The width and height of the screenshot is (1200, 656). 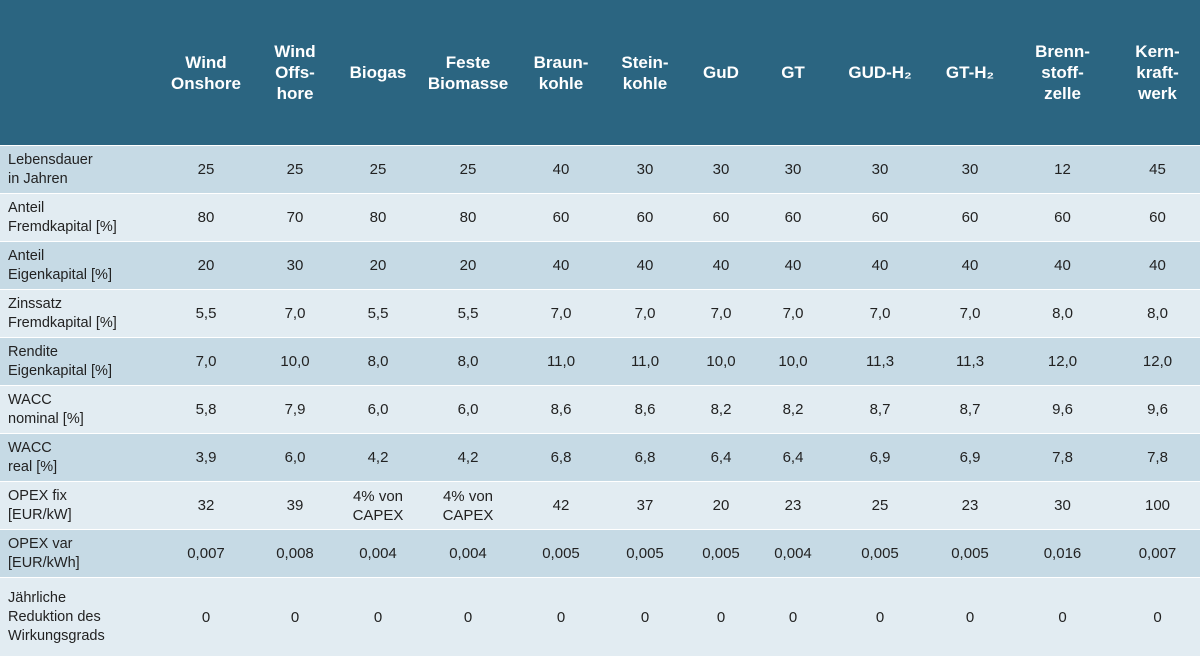 What do you see at coordinates (645, 62) in the screenshot?
I see `text-line: Stein-` at bounding box center [645, 62].